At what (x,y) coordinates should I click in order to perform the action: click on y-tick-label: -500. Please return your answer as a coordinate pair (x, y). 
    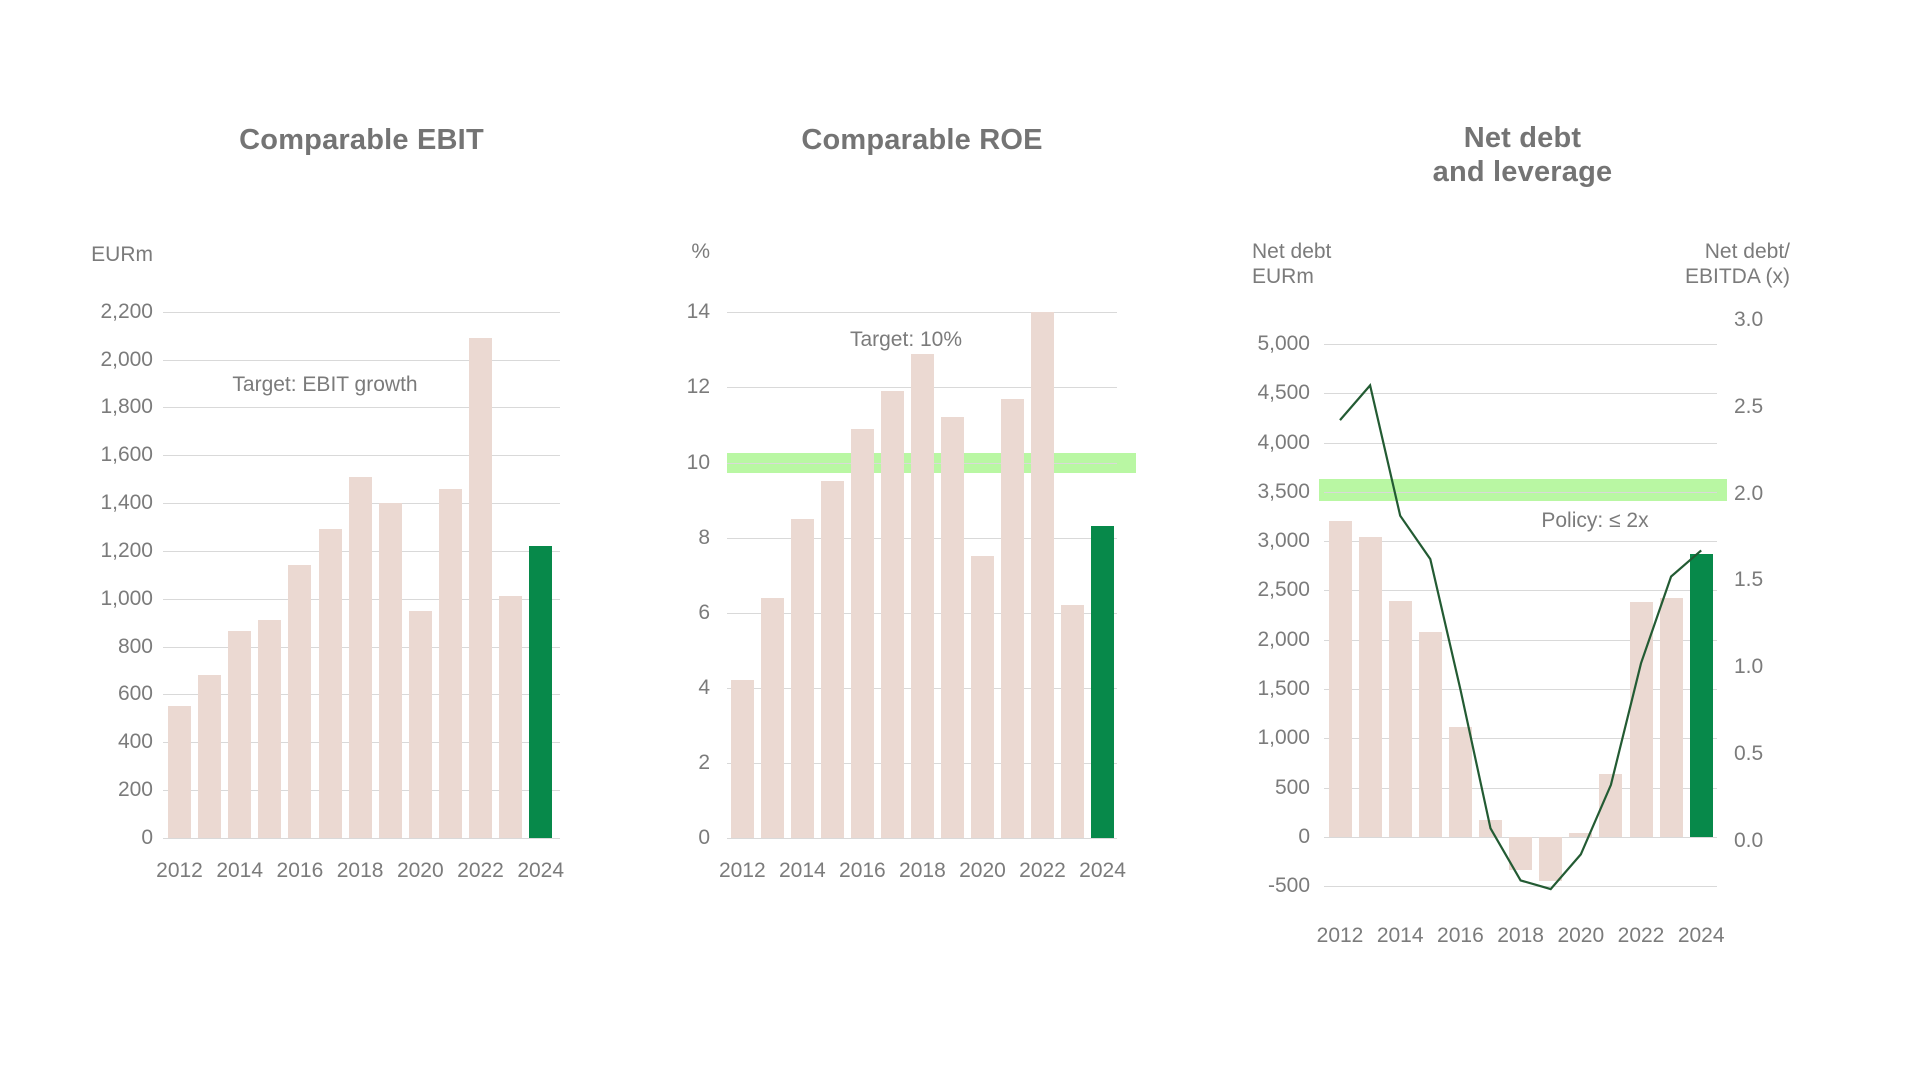
    Looking at the image, I should click on (1288, 886).